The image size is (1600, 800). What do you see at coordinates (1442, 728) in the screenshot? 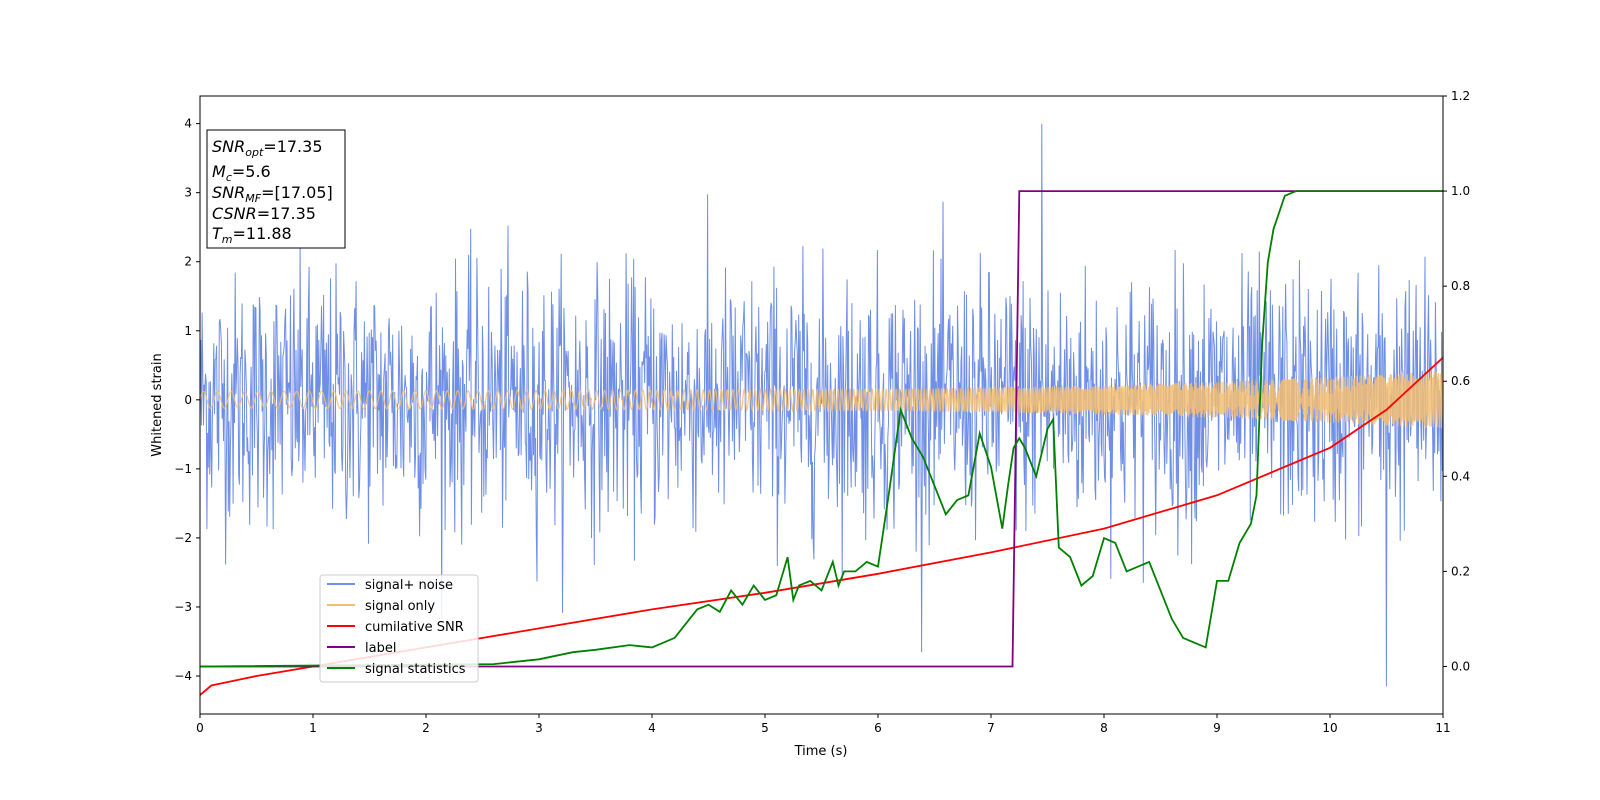
I see `x-tick-label: 11` at bounding box center [1442, 728].